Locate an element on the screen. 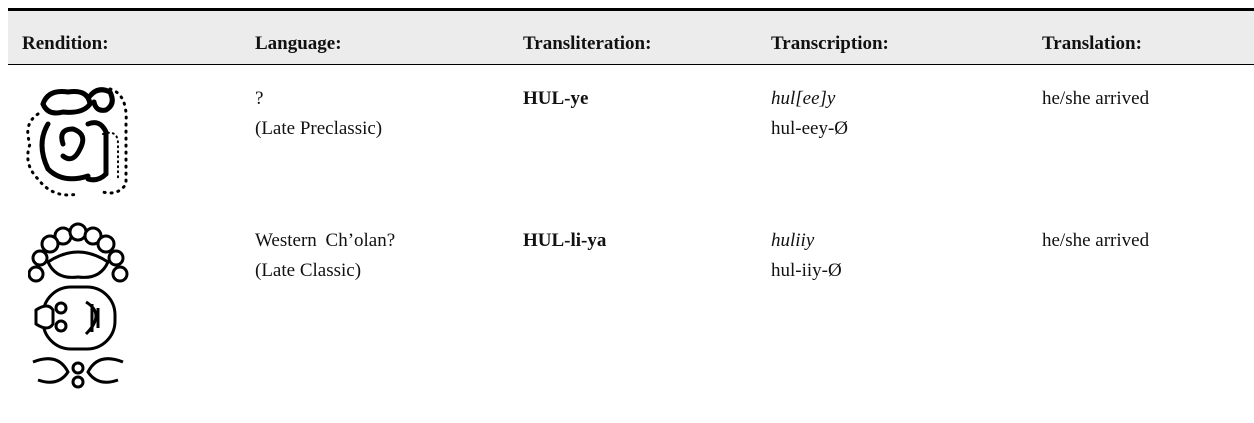 The image size is (1254, 423). top-rule is located at coordinates (631, 9).